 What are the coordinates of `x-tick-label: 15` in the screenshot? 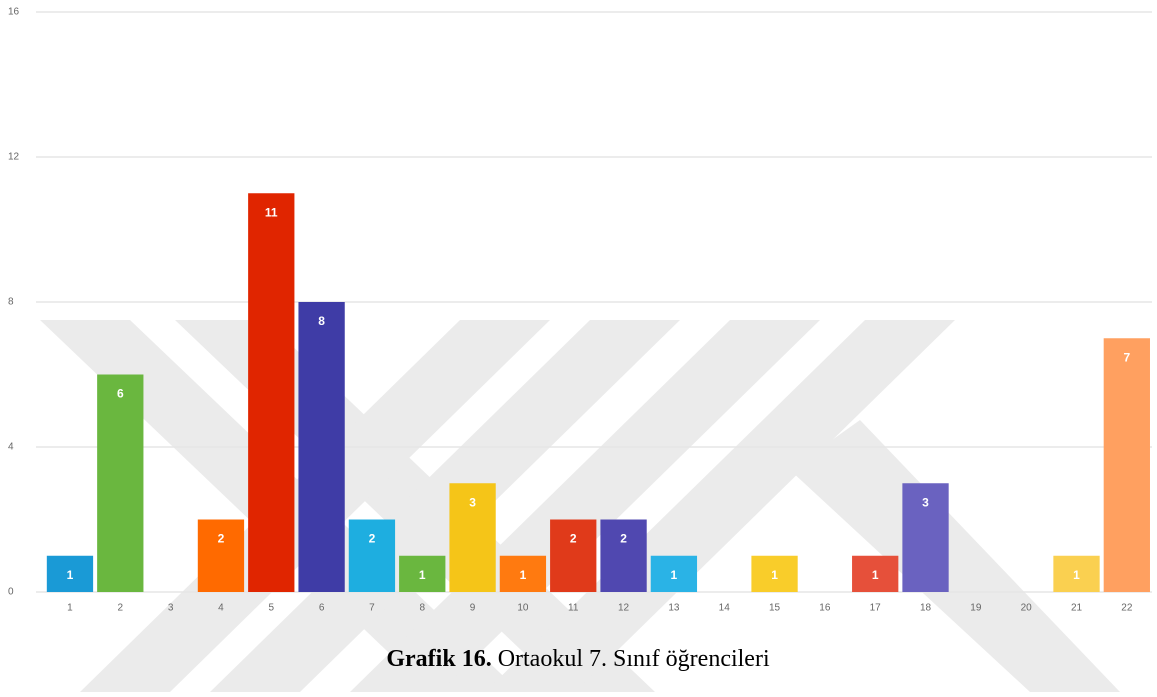 It's located at (775, 608).